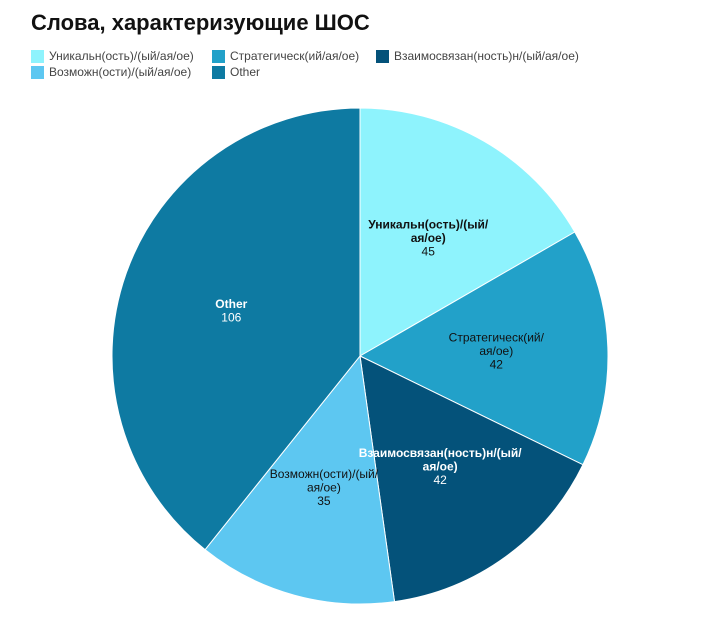  What do you see at coordinates (324, 474) in the screenshot?
I see `slice-label-text: Возможн(ости)/(ый/` at bounding box center [324, 474].